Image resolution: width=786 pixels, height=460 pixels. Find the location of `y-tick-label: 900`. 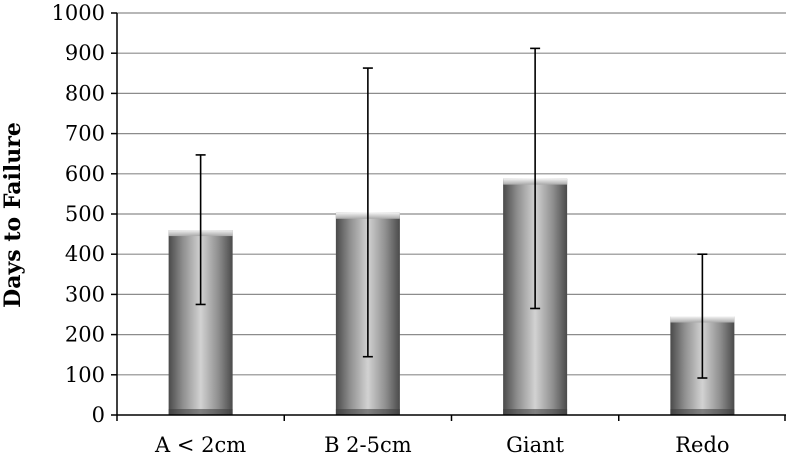

y-tick-label: 900 is located at coordinates (85, 53).